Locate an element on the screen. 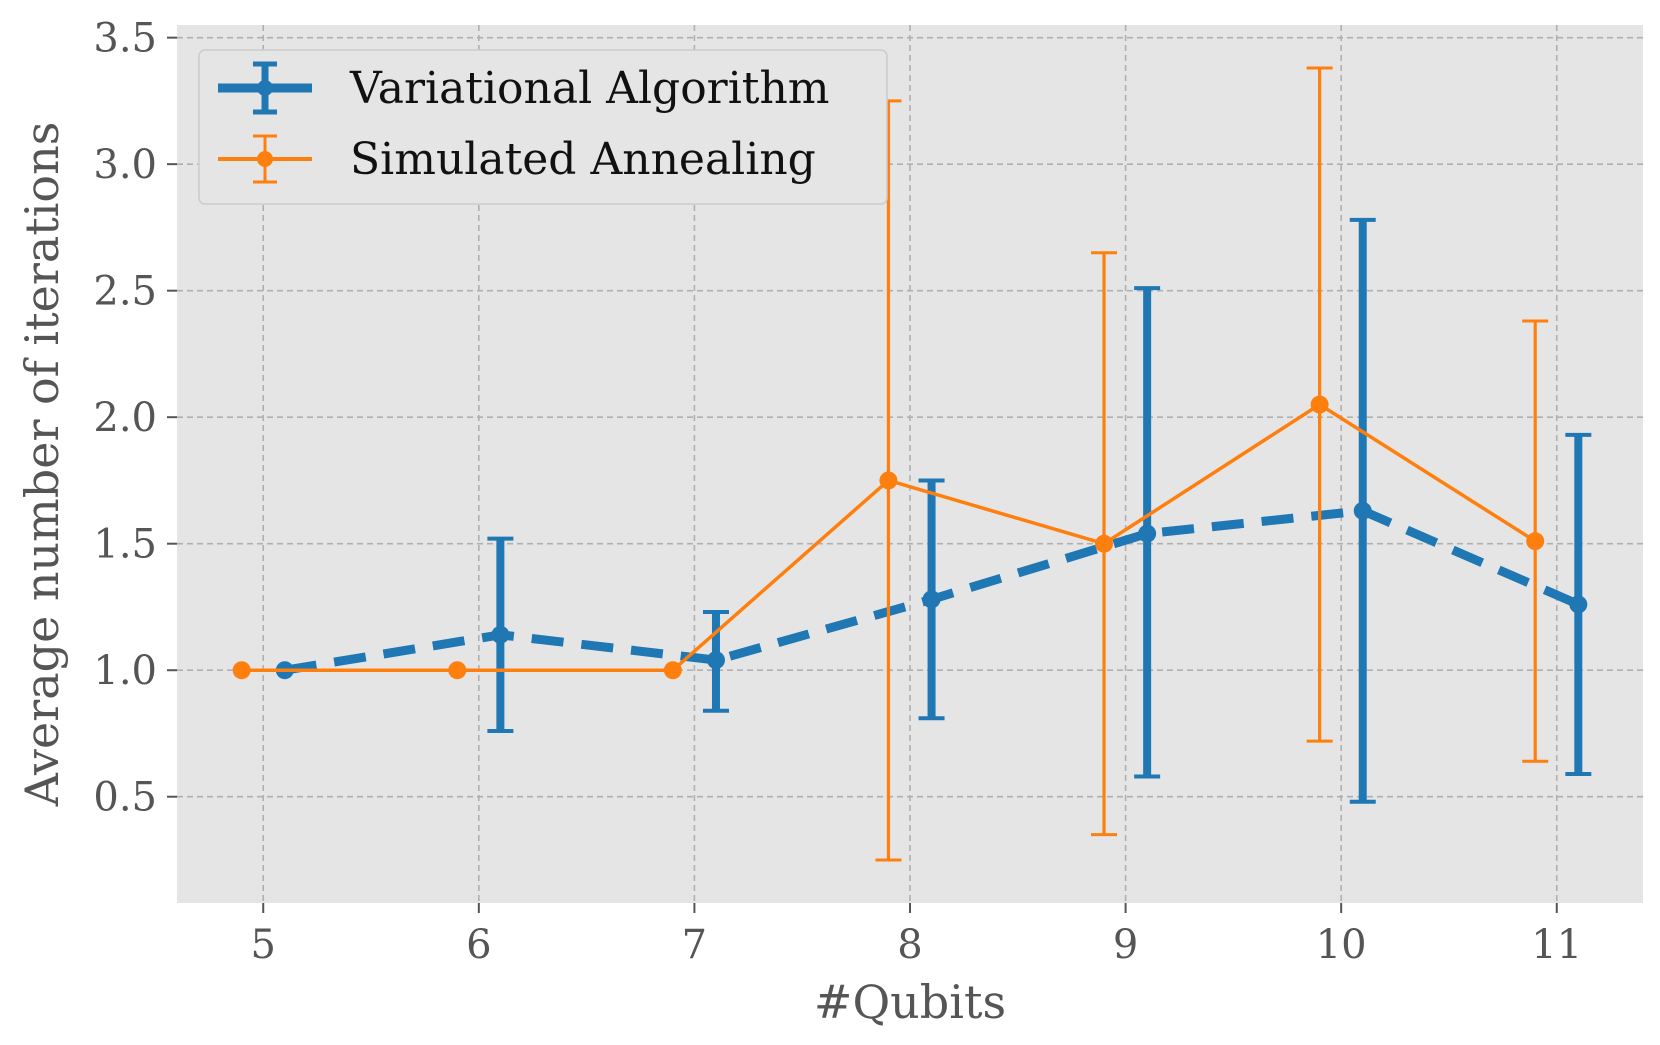 The image size is (1660, 1045). legend-entry-simulated-annealing: Simulated Annealing is located at coordinates (517, 159).